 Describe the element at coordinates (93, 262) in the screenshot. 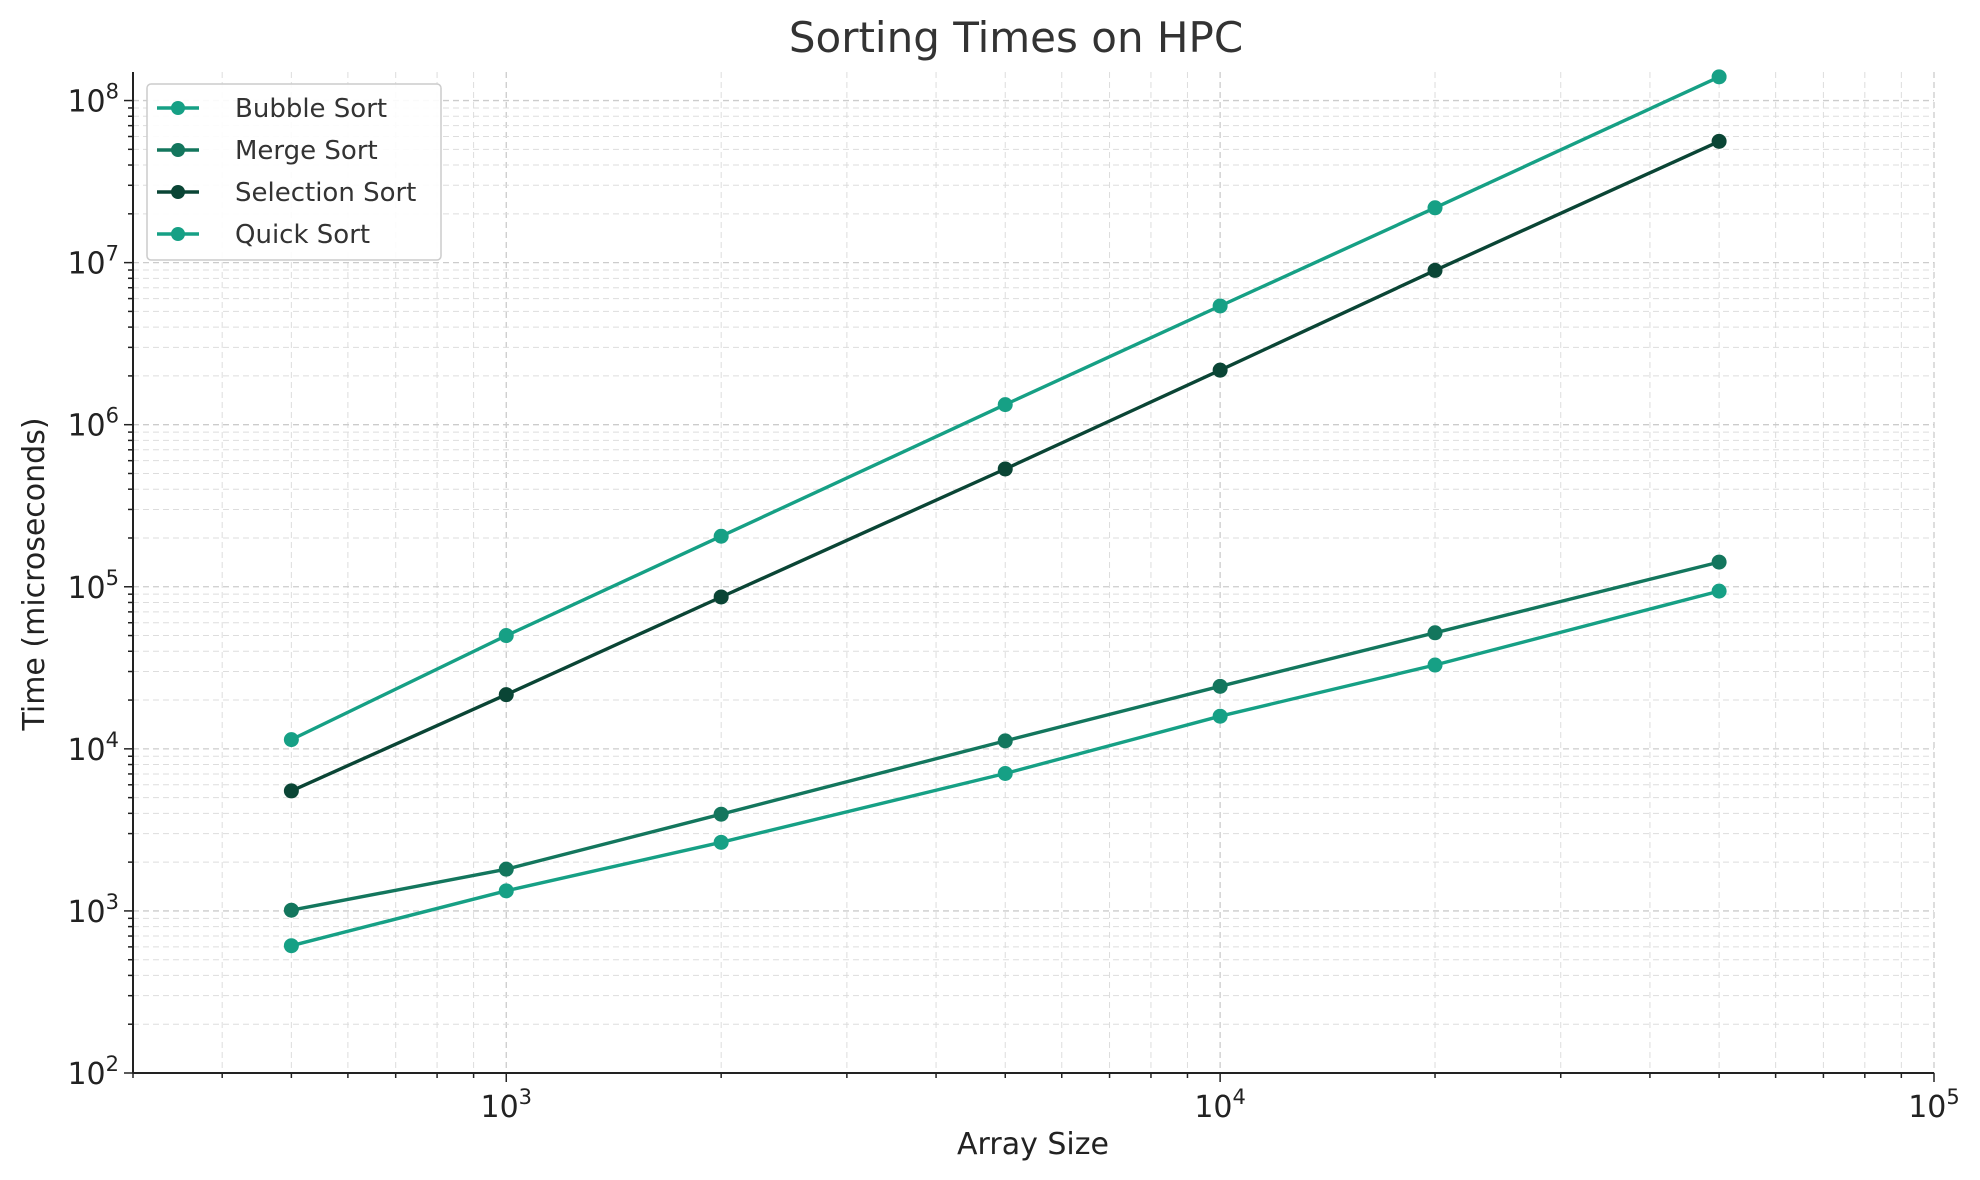

I see `y-tick-label: 10⁷` at that location.